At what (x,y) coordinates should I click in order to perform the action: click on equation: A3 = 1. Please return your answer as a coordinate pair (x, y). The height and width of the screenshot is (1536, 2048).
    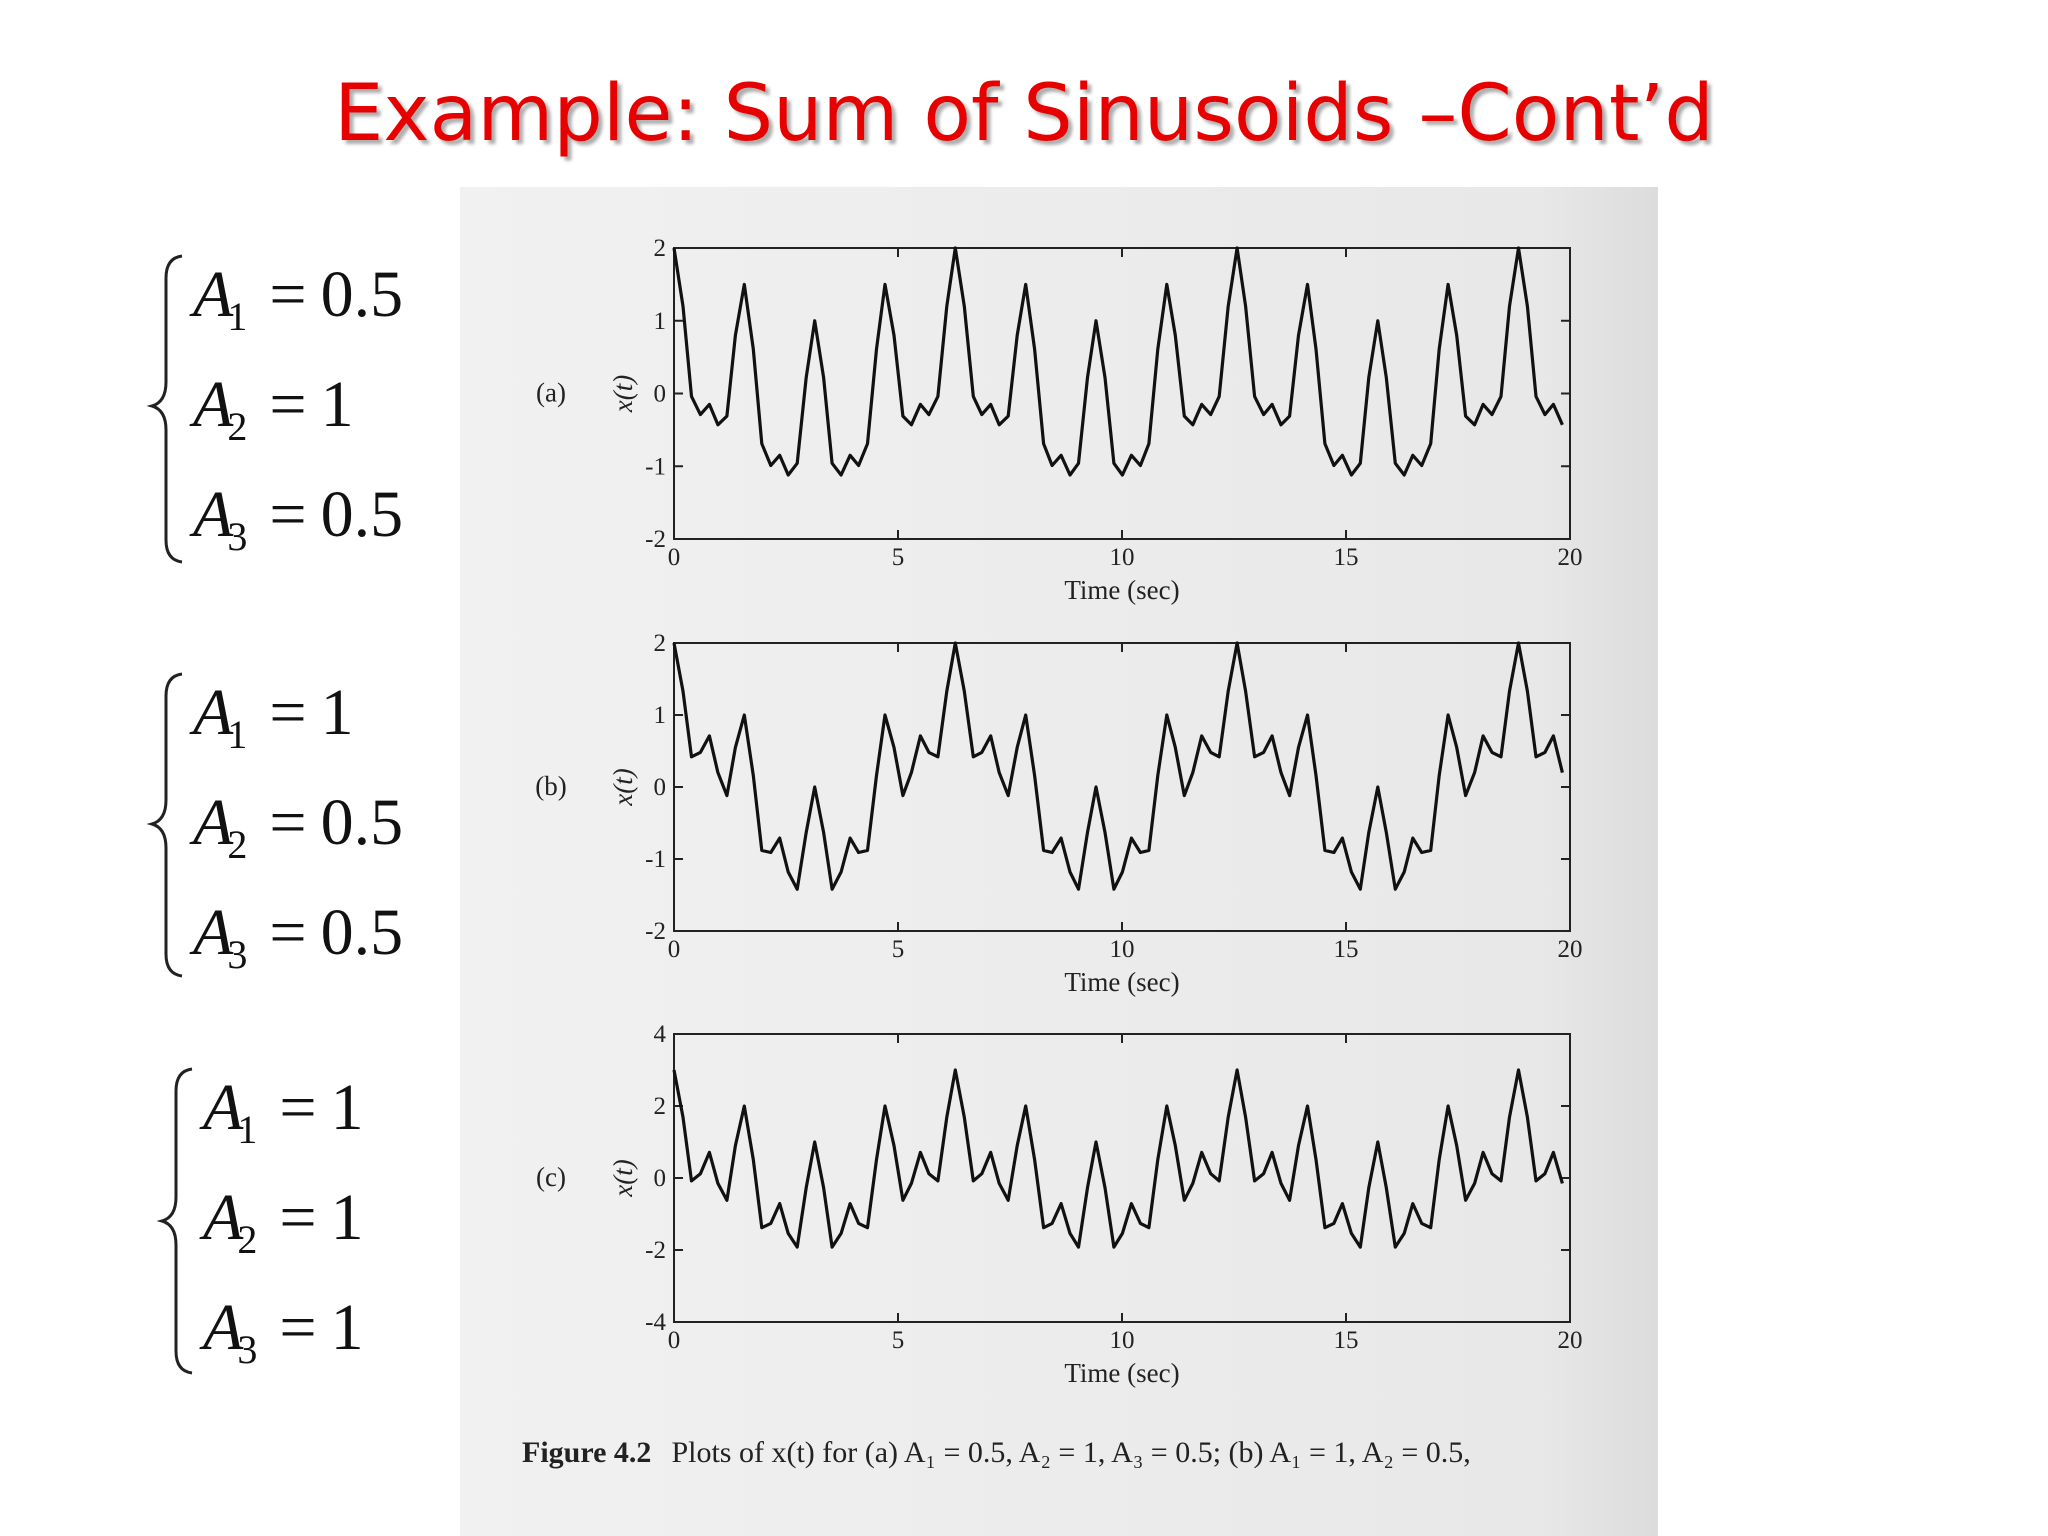
    Looking at the image, I should click on (281, 1331).